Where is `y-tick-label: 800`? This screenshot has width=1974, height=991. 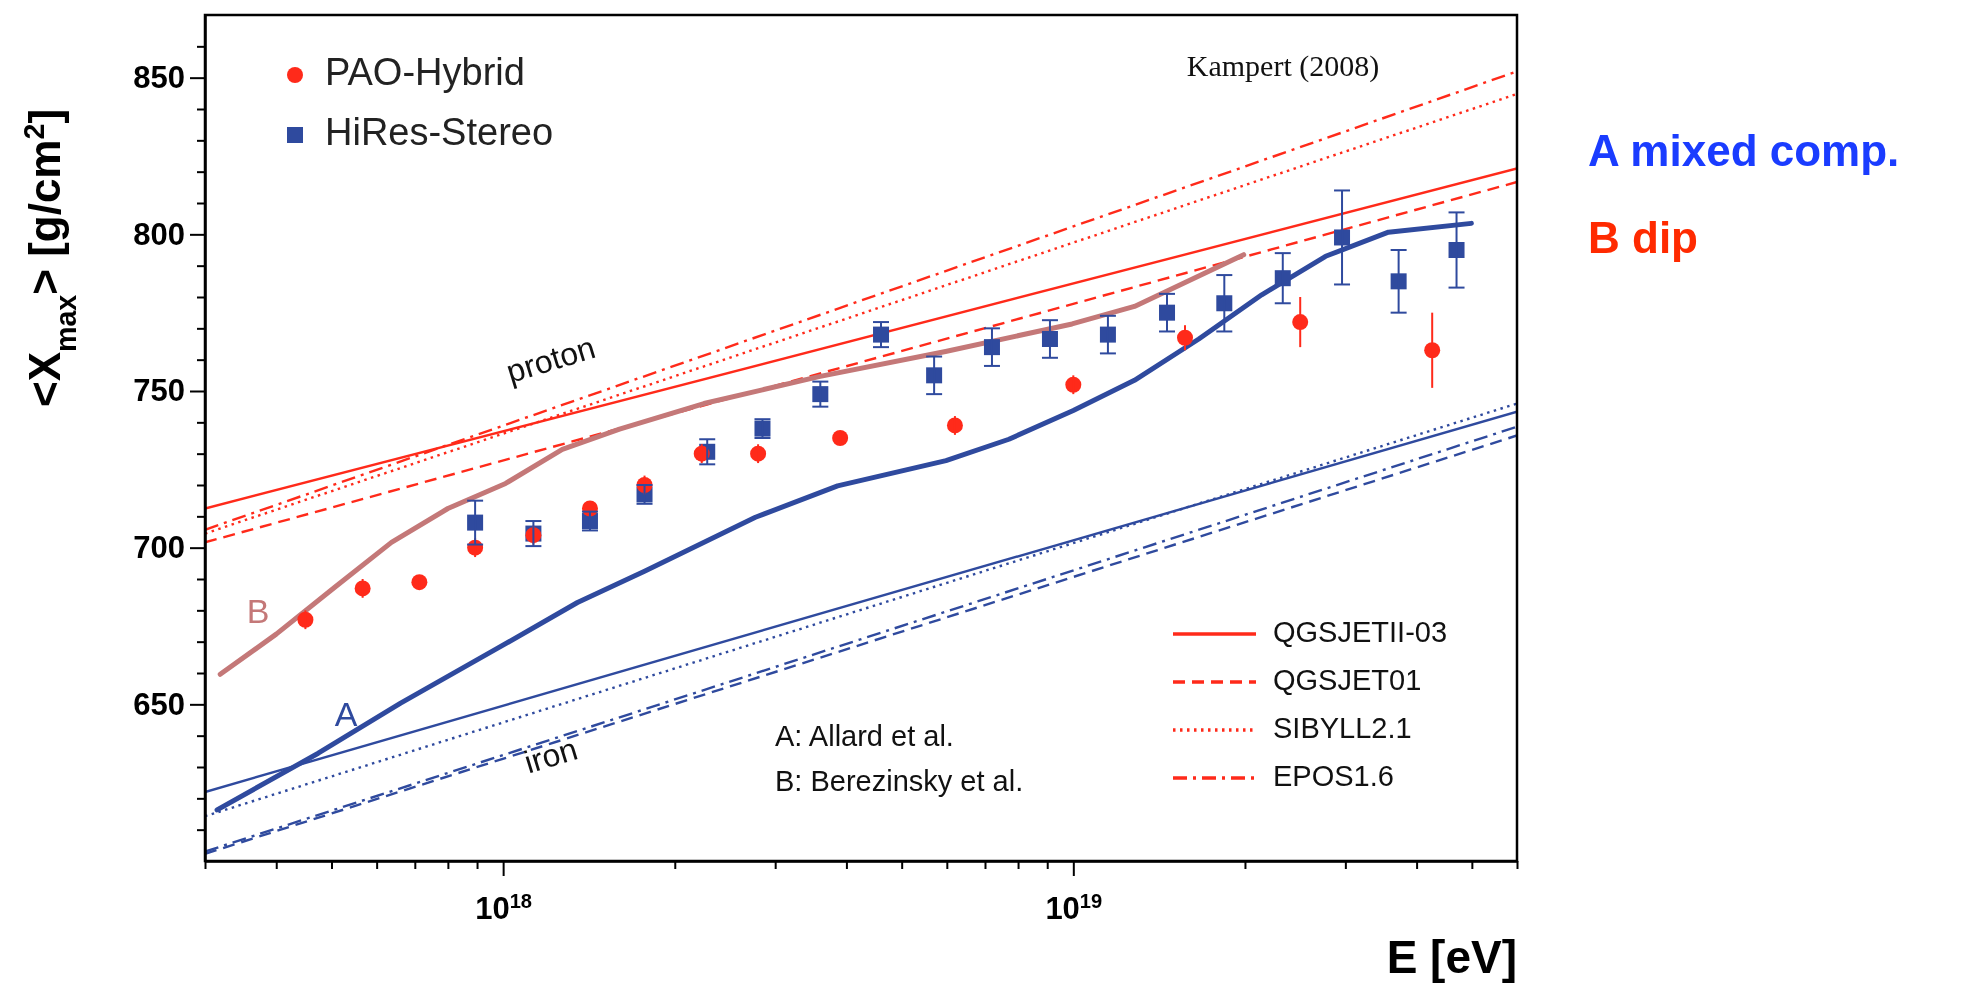
y-tick-label: 800 is located at coordinates (159, 234).